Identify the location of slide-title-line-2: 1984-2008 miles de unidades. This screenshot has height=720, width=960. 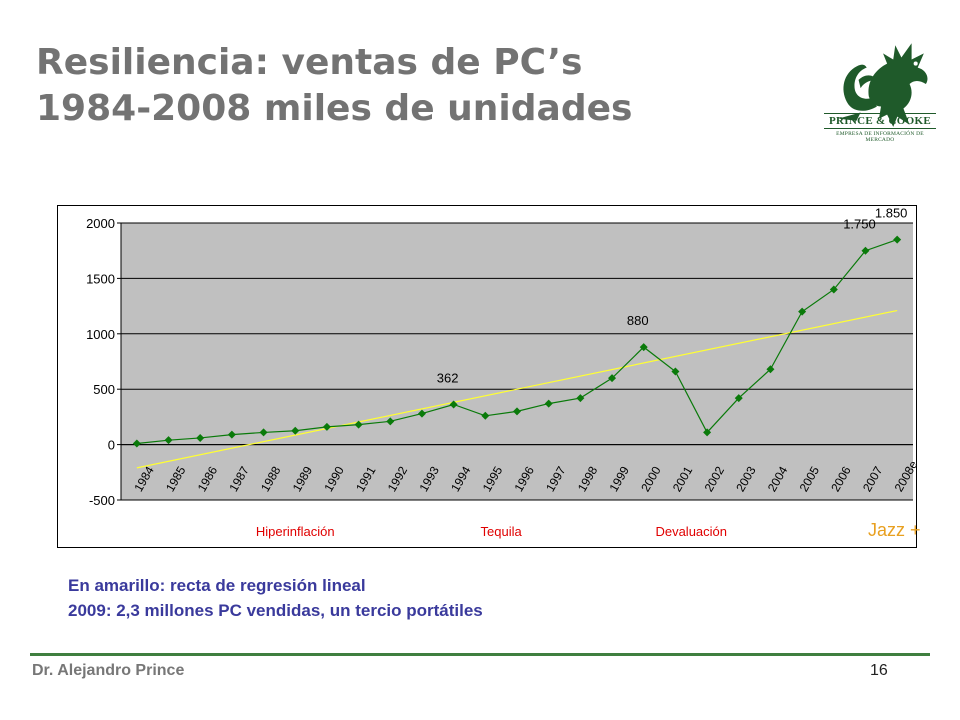
(334, 108).